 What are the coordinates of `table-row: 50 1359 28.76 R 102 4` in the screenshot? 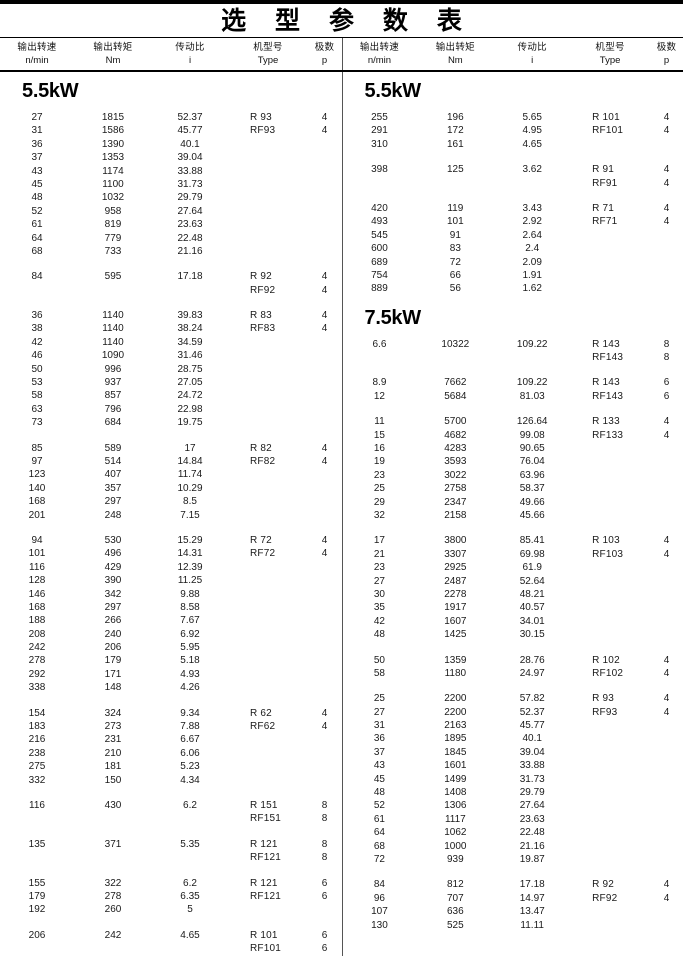 It's located at (513, 660).